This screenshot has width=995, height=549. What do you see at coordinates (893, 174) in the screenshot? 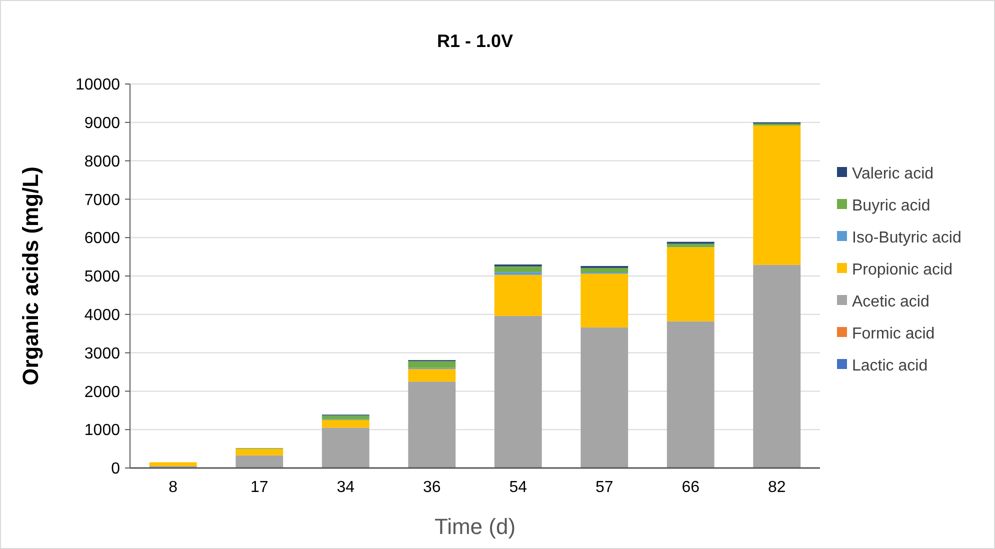
I see `legend-label: Valeric acid` at bounding box center [893, 174].